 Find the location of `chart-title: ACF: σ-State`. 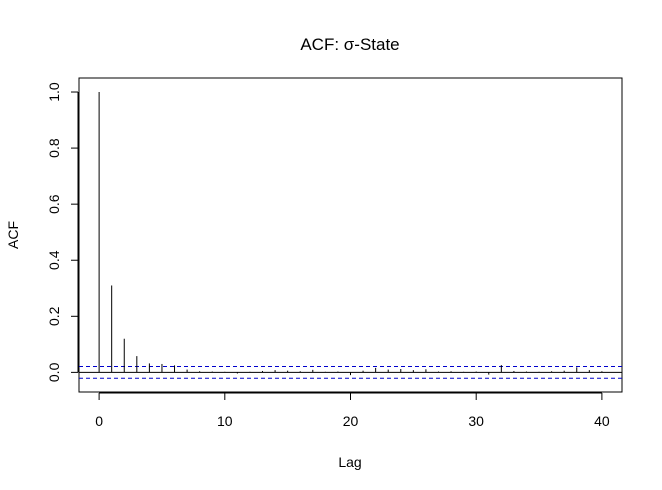

chart-title: ACF: σ-State is located at coordinates (349, 44).